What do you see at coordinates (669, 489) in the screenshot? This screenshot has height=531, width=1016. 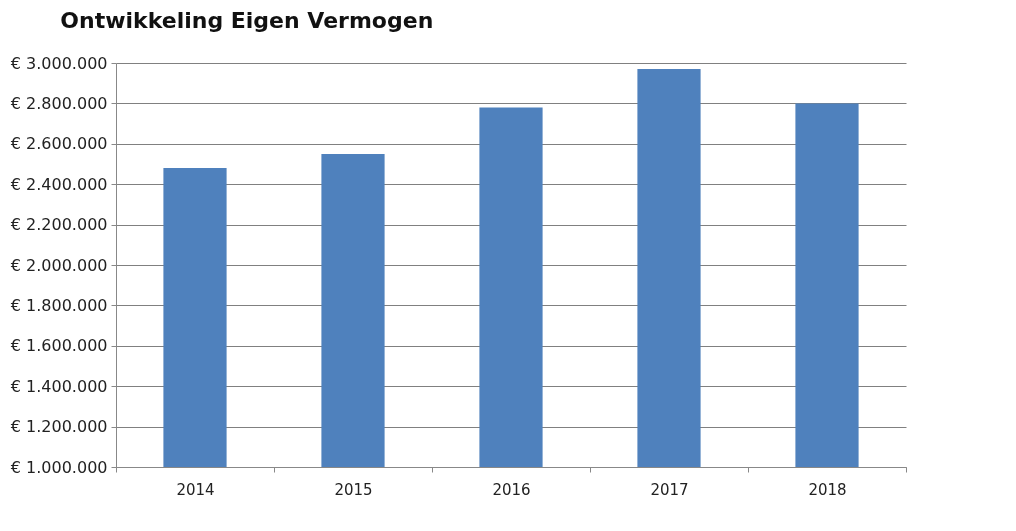 I see `x-tick-label: 2017` at bounding box center [669, 489].